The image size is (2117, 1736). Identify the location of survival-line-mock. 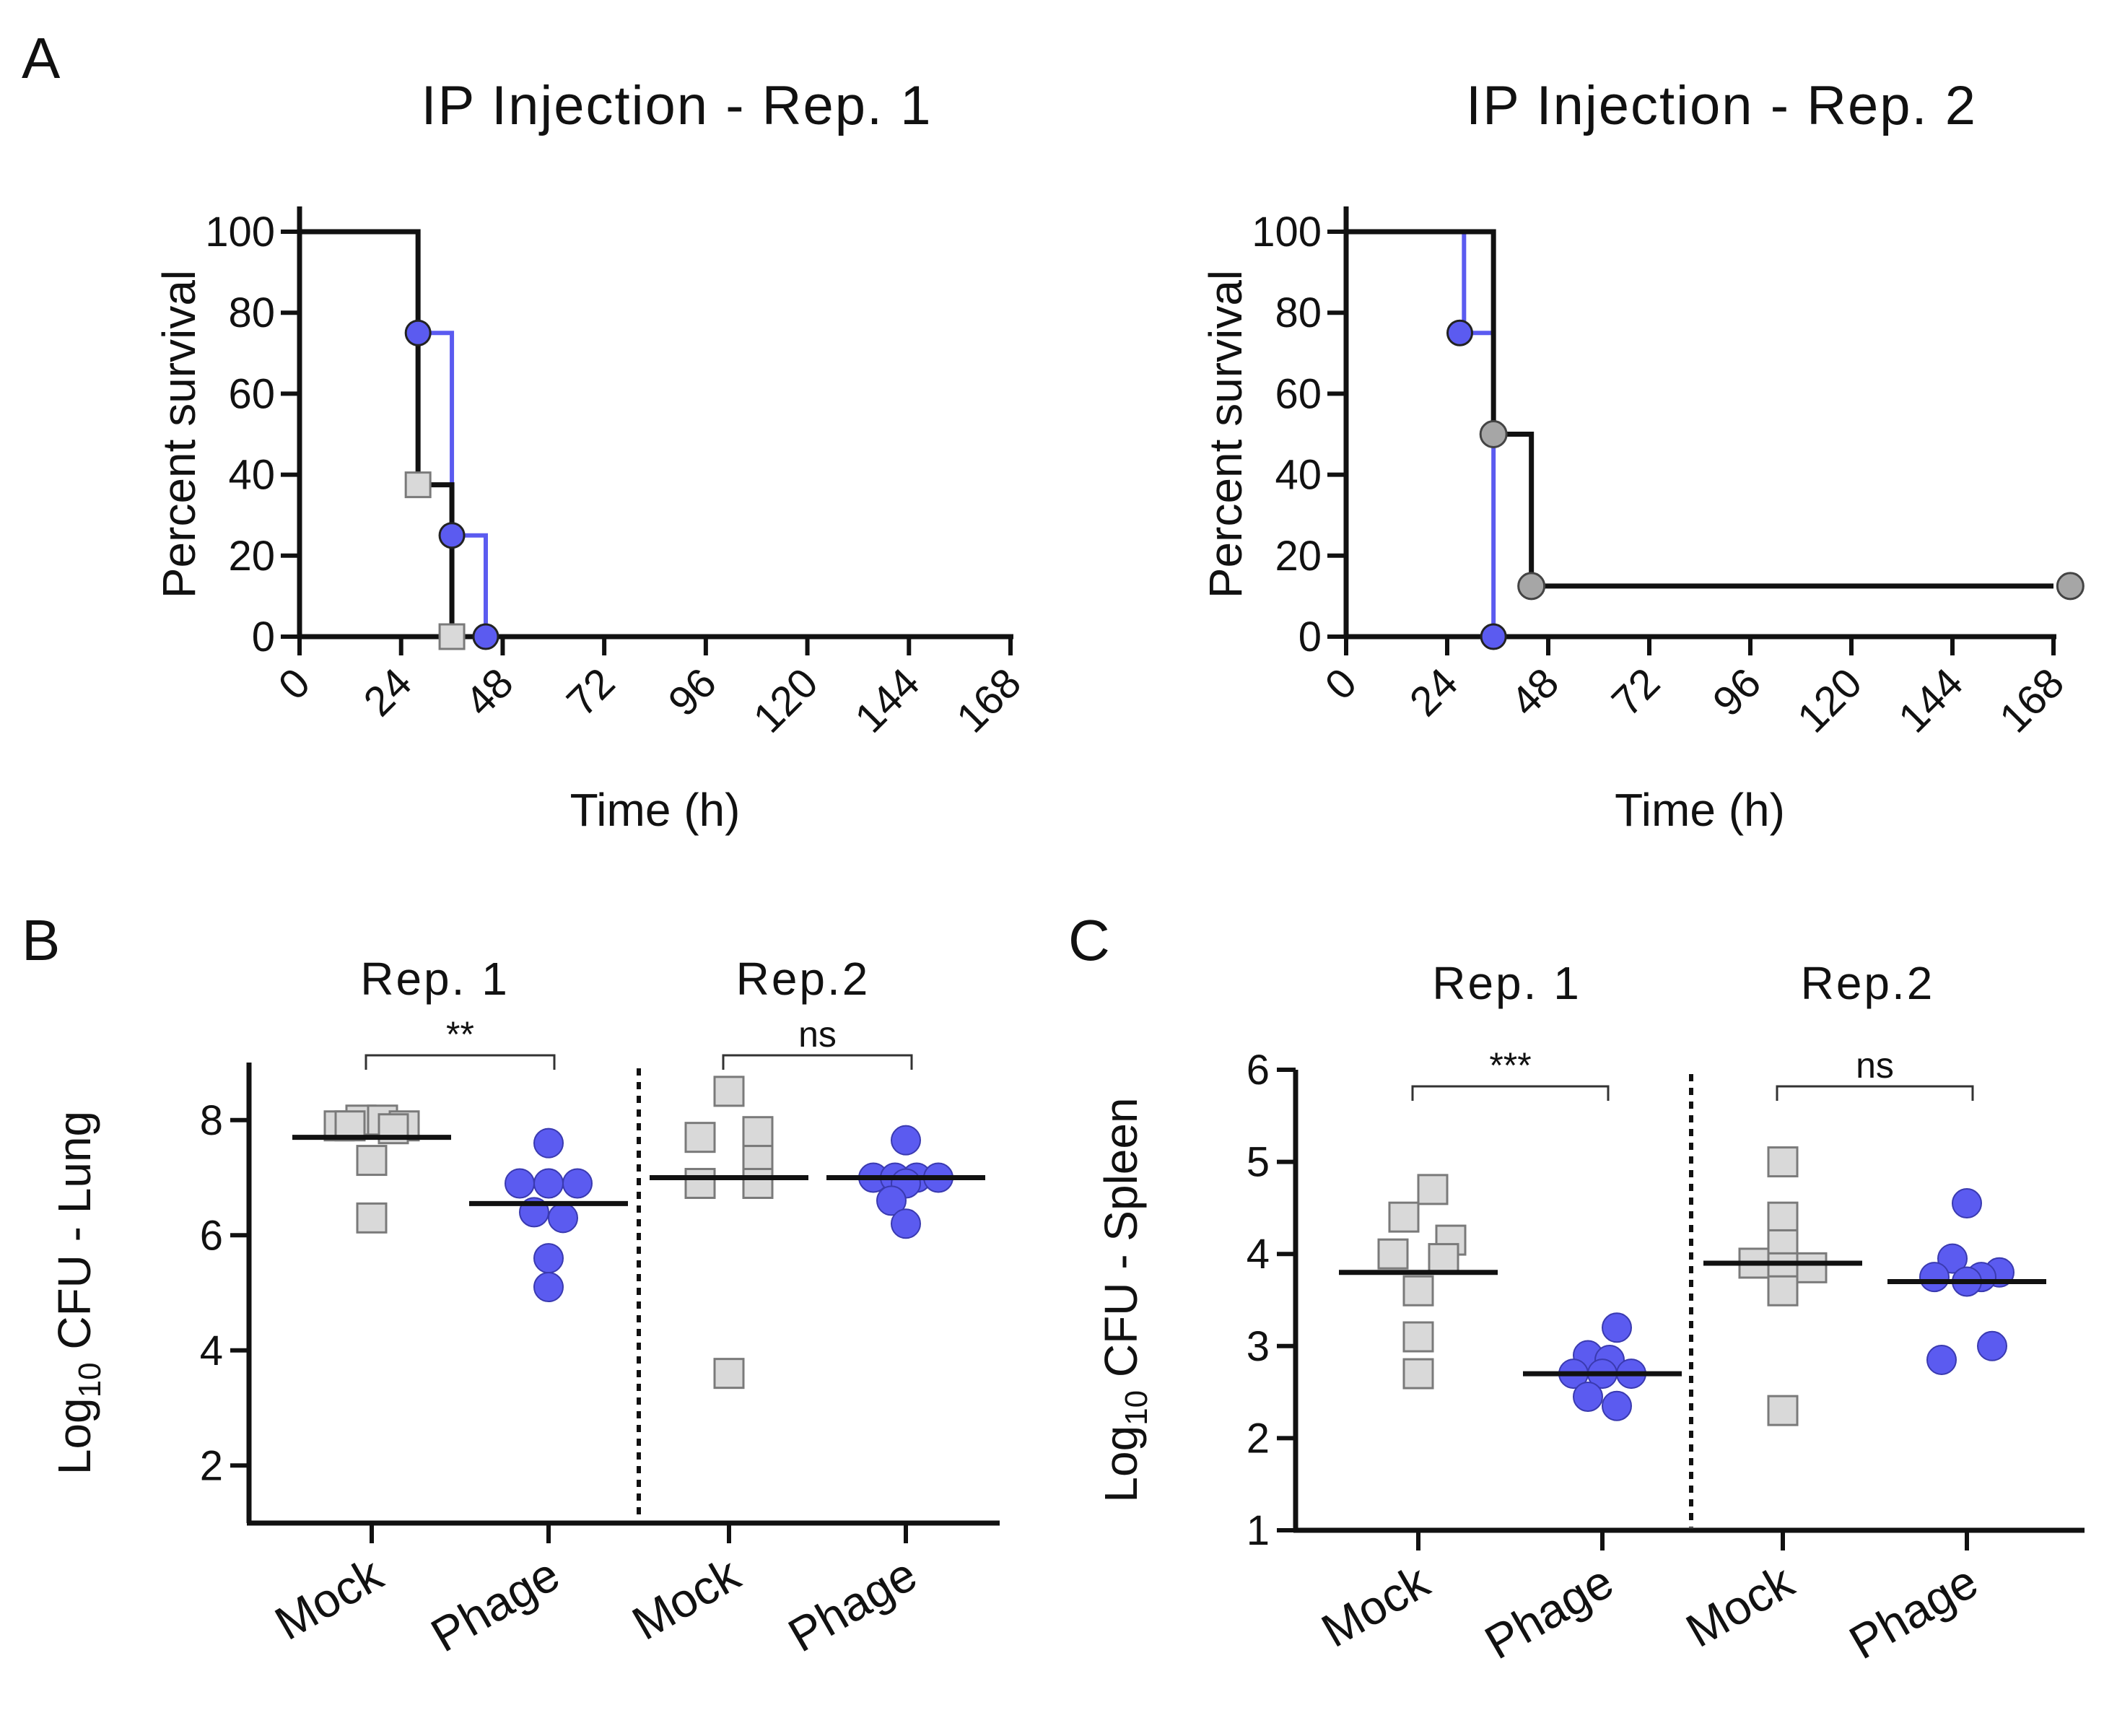
(377, 433).